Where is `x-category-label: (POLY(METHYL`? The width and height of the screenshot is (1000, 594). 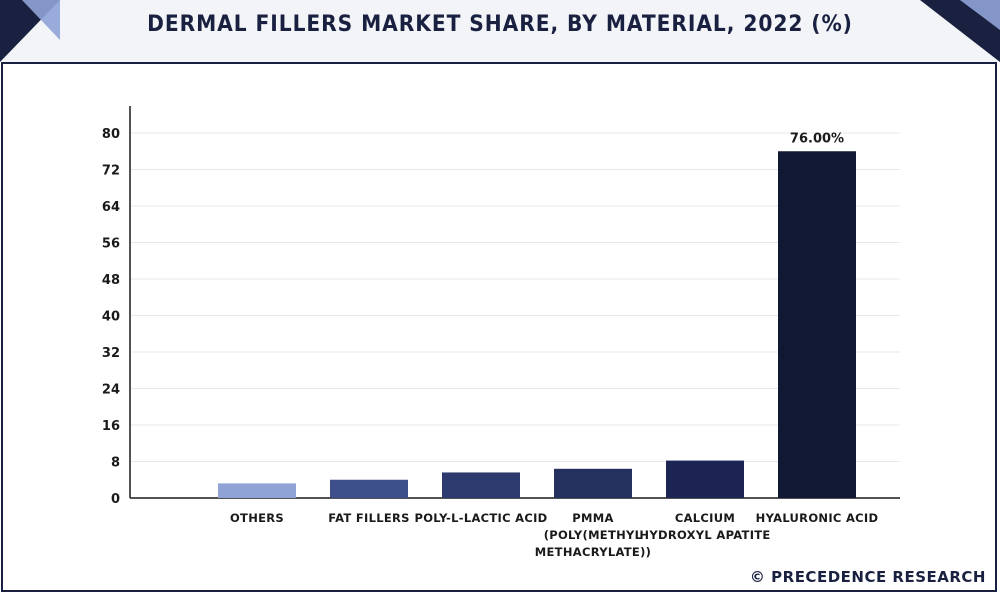
x-category-label: (POLY(METHYL is located at coordinates (593, 535).